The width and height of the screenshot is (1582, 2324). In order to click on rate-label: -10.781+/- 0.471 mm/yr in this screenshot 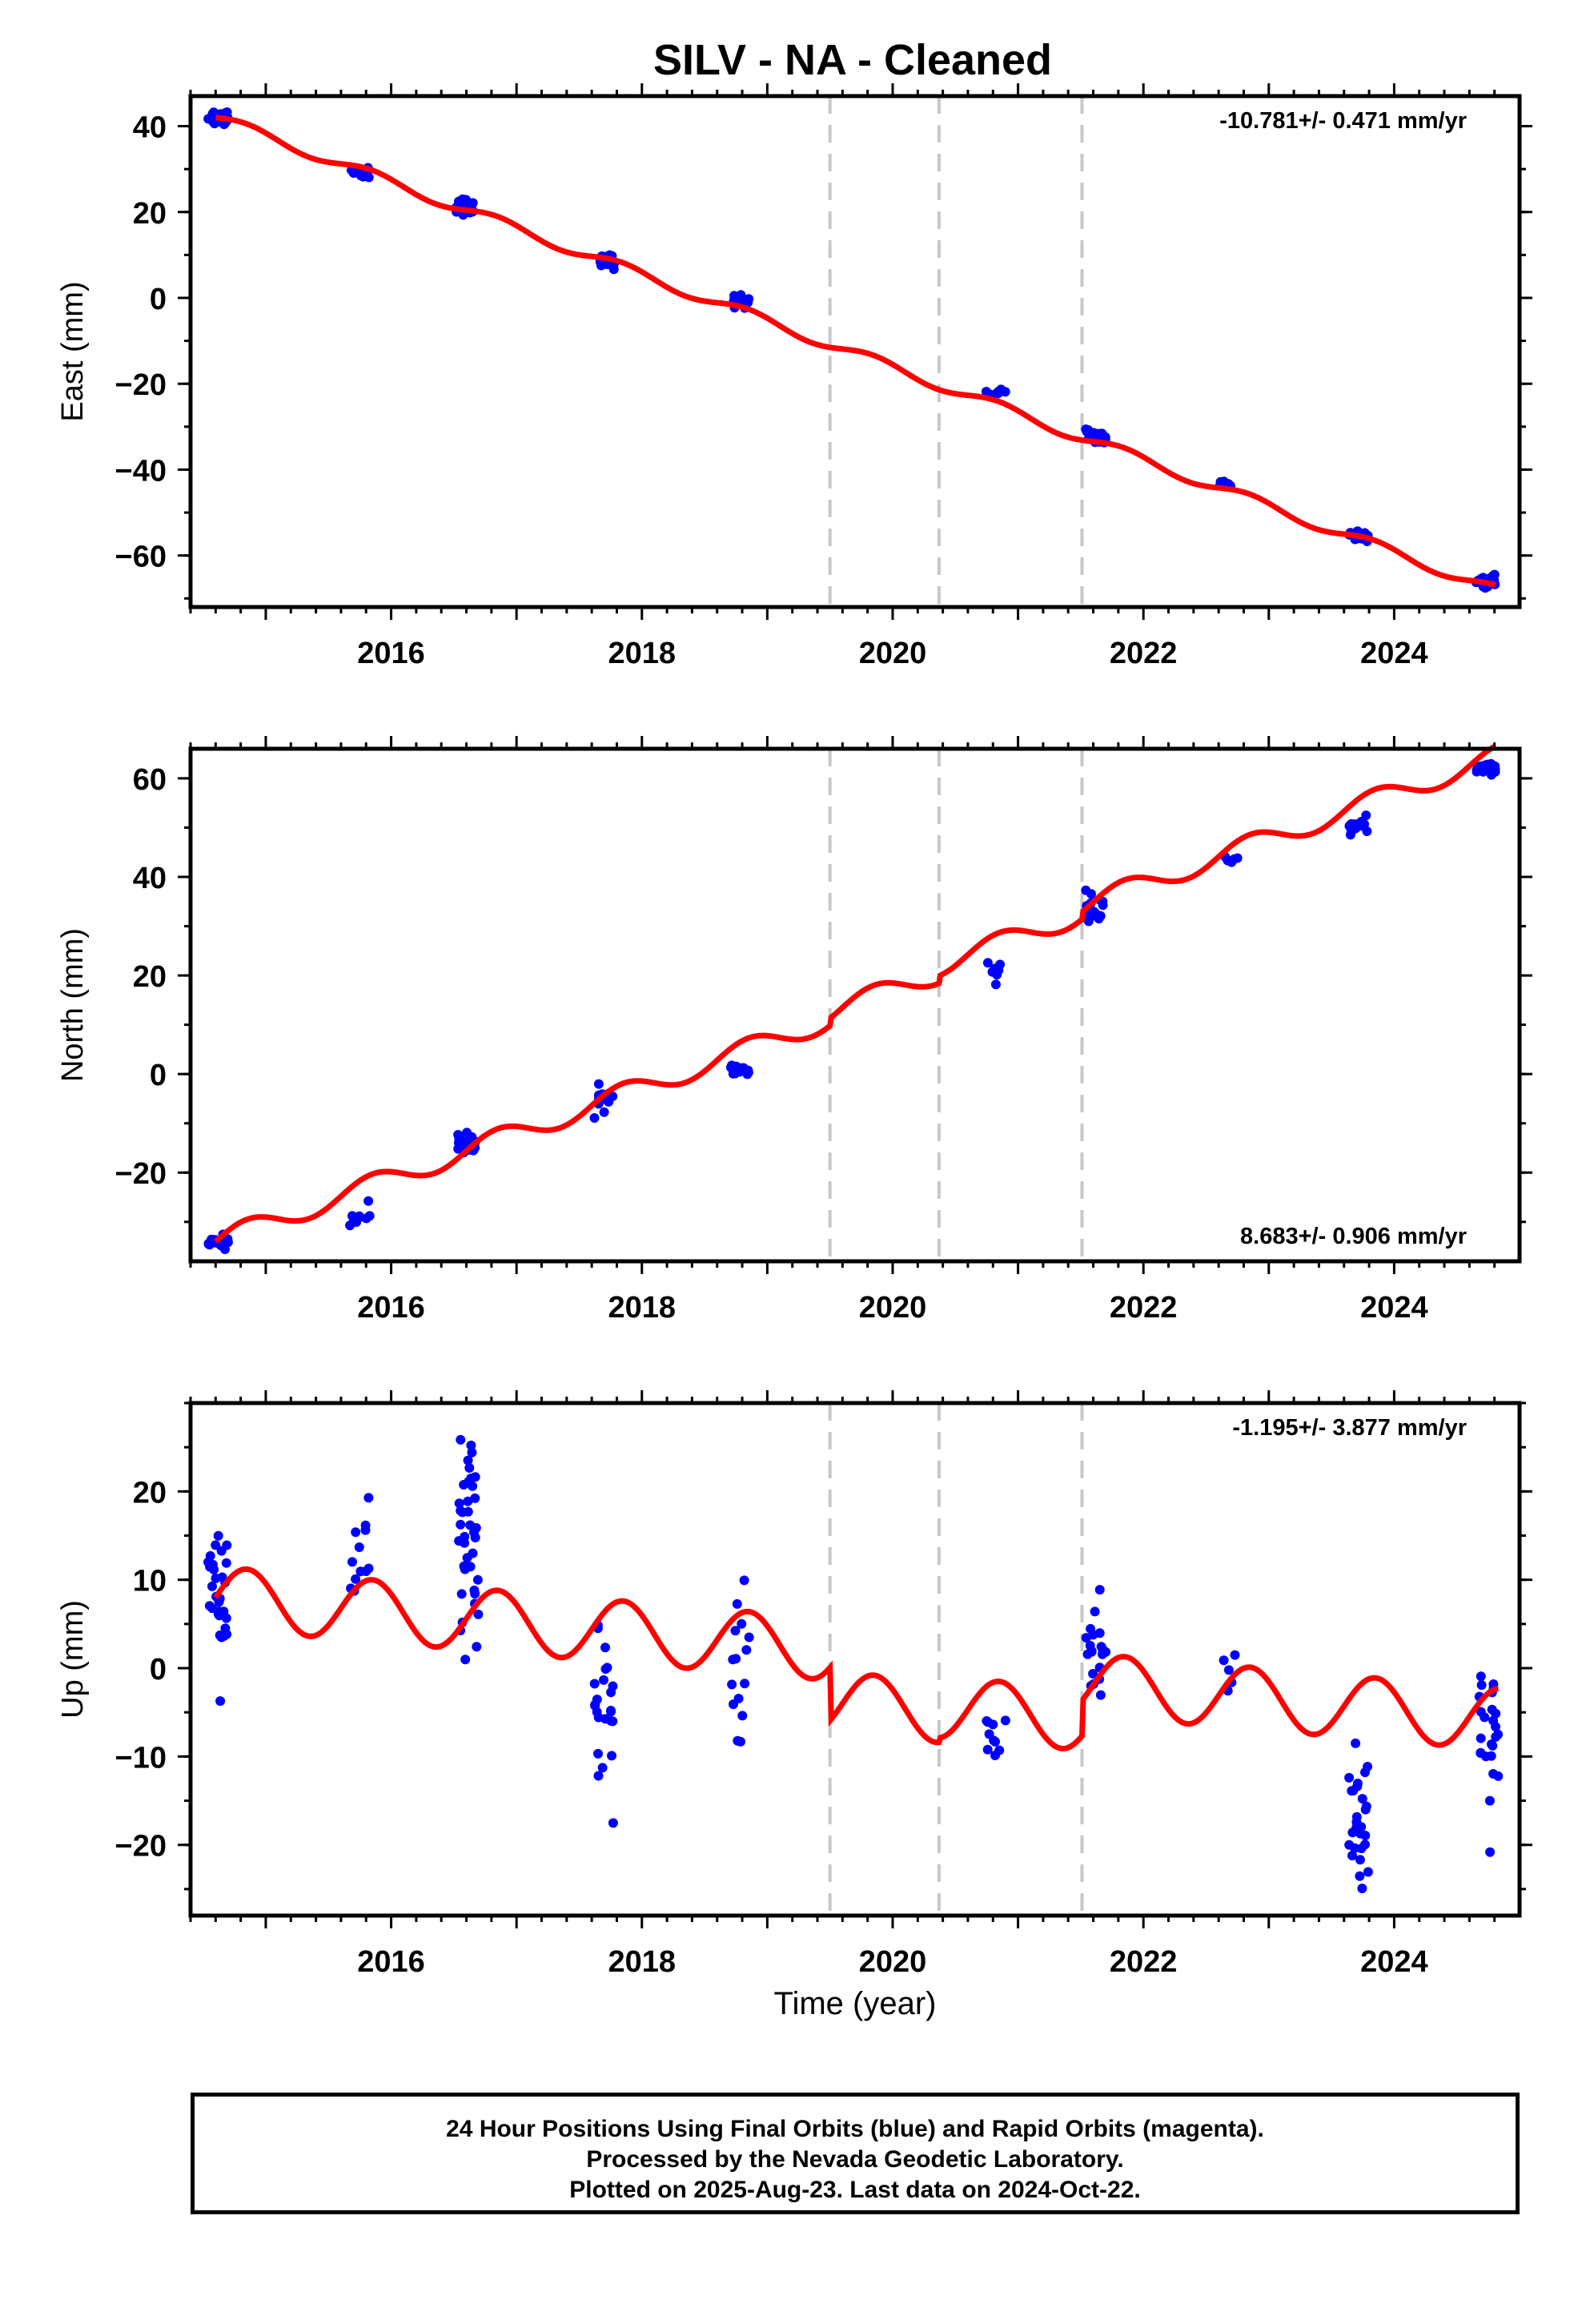, I will do `click(1343, 121)`.